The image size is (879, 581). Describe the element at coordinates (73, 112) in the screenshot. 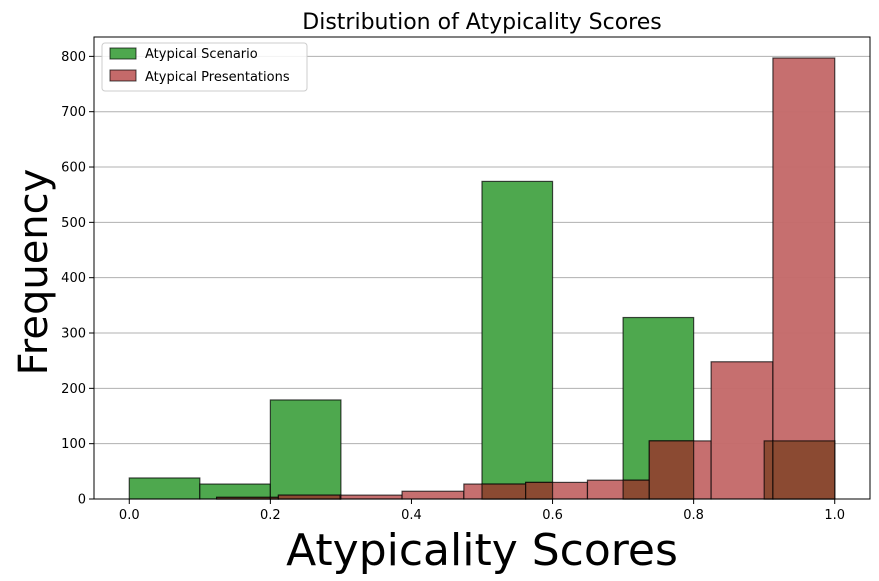

I see `y-tick-label: 700` at that location.